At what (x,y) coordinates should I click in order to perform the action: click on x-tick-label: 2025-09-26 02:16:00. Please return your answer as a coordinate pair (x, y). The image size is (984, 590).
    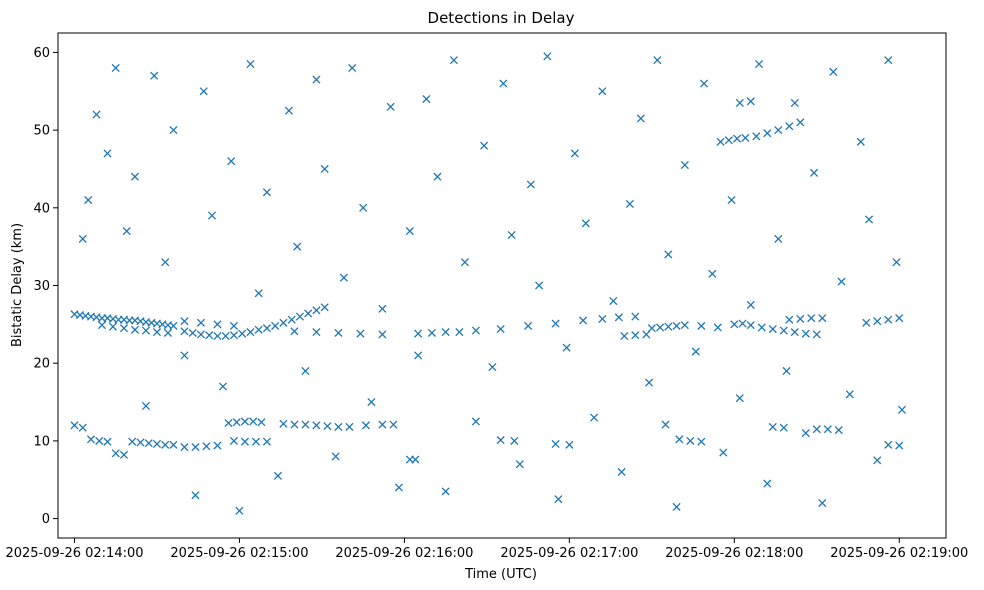
    Looking at the image, I should click on (404, 553).